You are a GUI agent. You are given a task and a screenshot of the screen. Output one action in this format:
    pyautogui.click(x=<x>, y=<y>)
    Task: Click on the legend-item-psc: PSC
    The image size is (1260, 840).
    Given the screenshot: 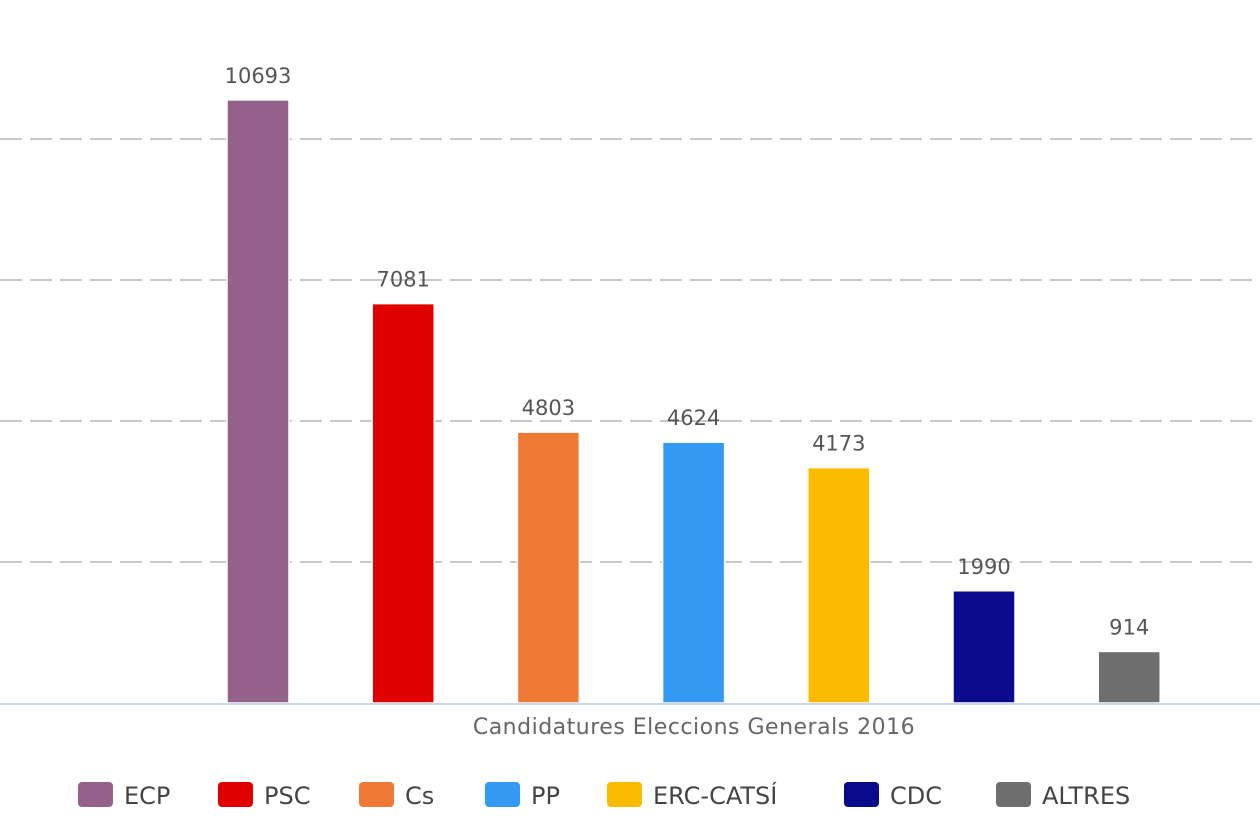 What is the action you would take?
    pyautogui.click(x=264, y=796)
    